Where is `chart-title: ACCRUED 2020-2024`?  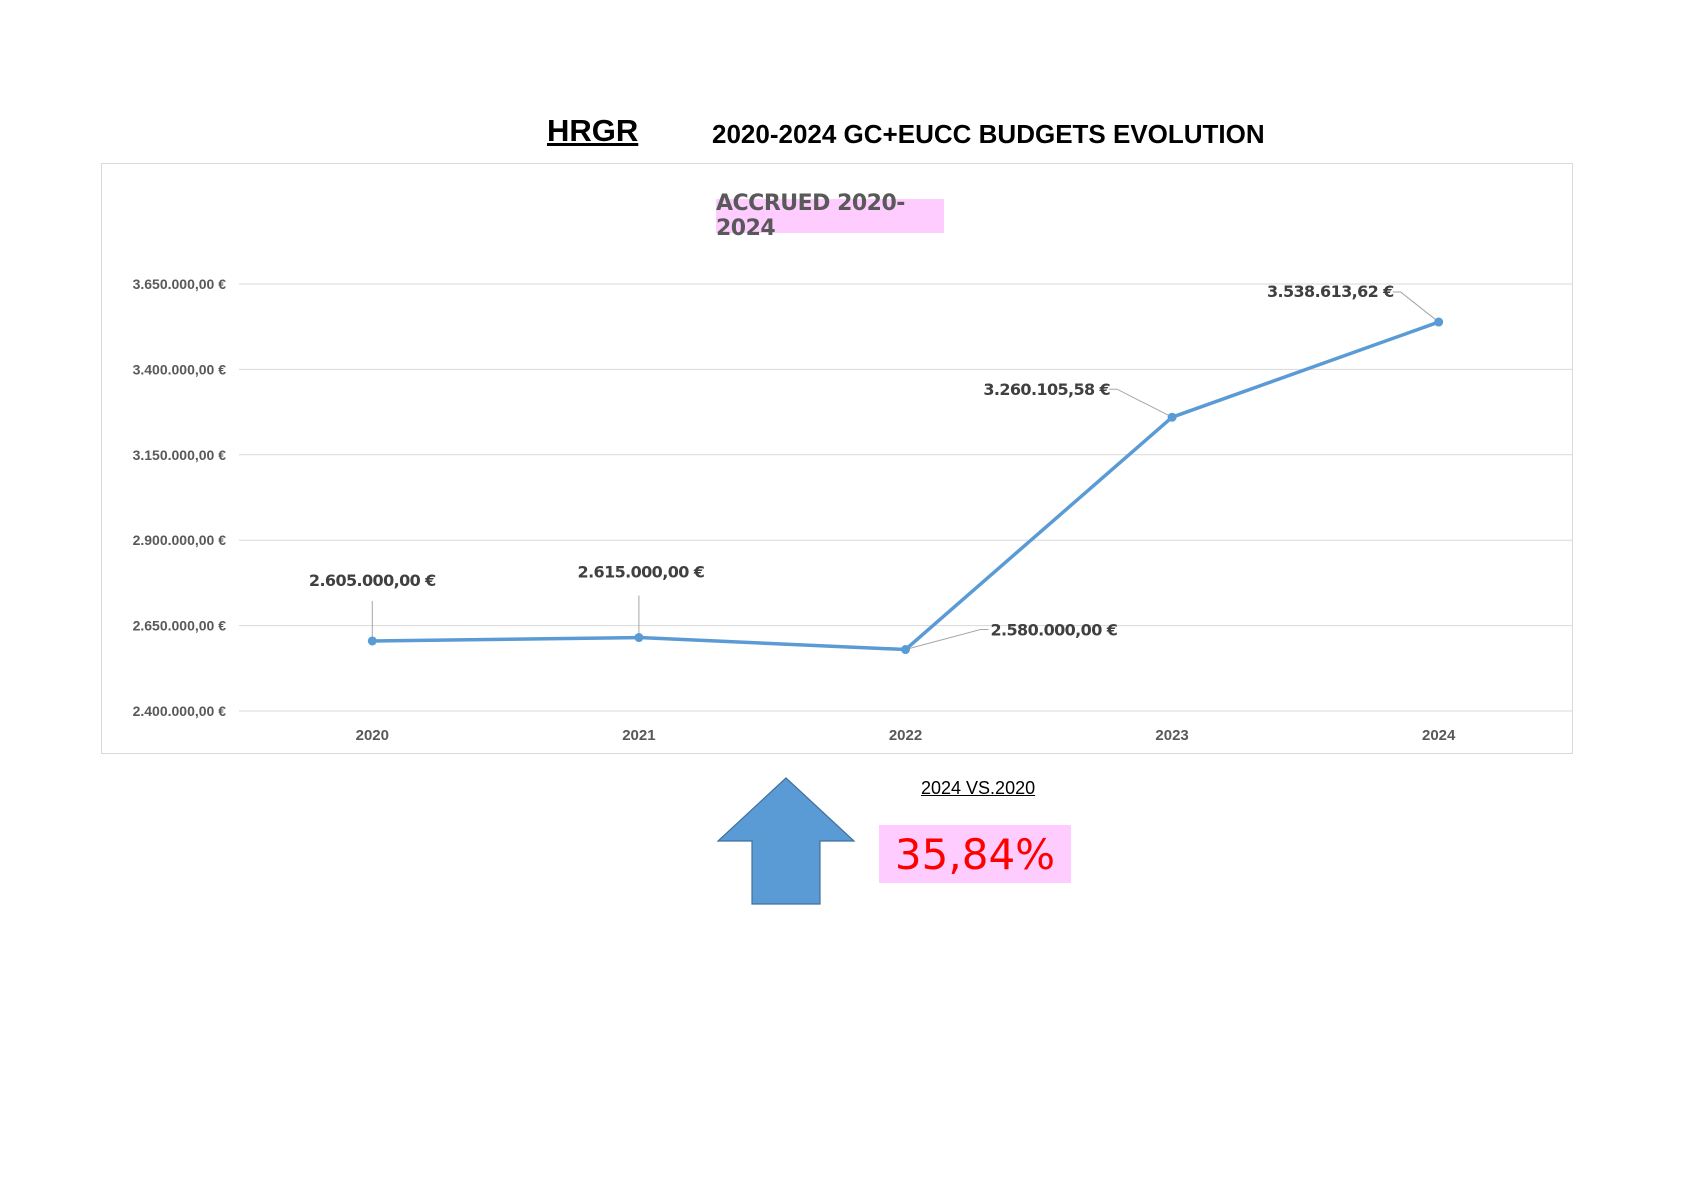 chart-title: ACCRUED 2020-2024 is located at coordinates (810, 216).